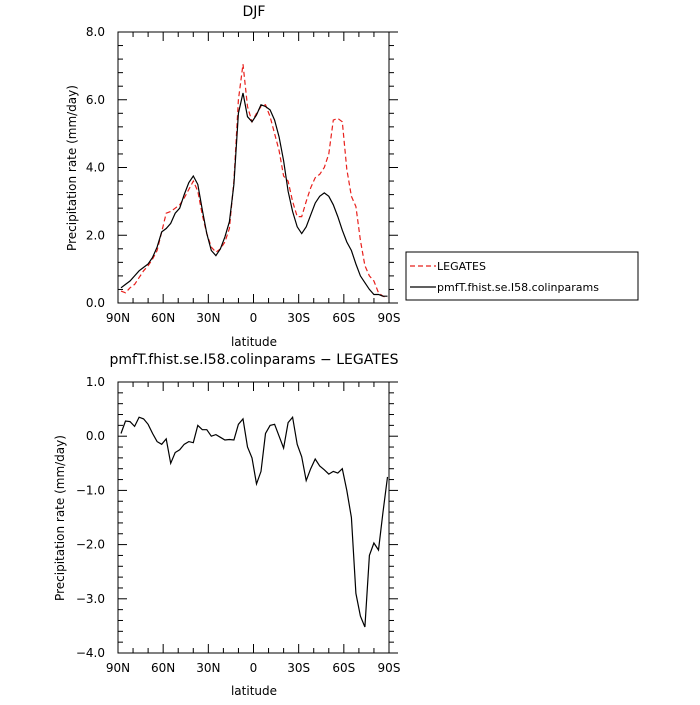 The width and height of the screenshot is (700, 705). What do you see at coordinates (95, 436) in the screenshot?
I see `bottom-y-tick-label: 0.0` at bounding box center [95, 436].